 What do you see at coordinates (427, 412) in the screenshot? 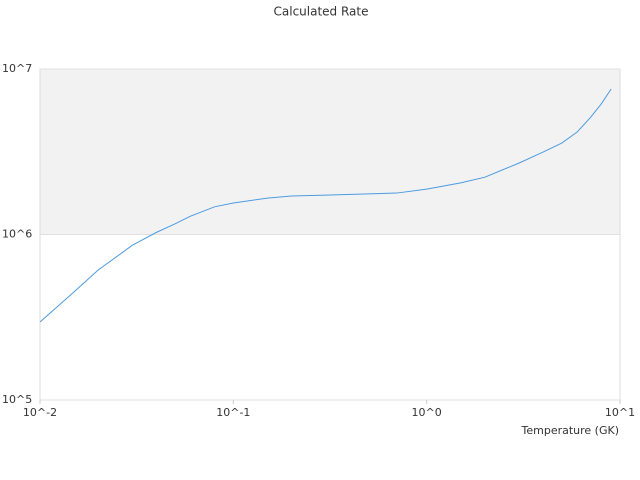
I see `x-tick-label: 10^0` at bounding box center [427, 412].